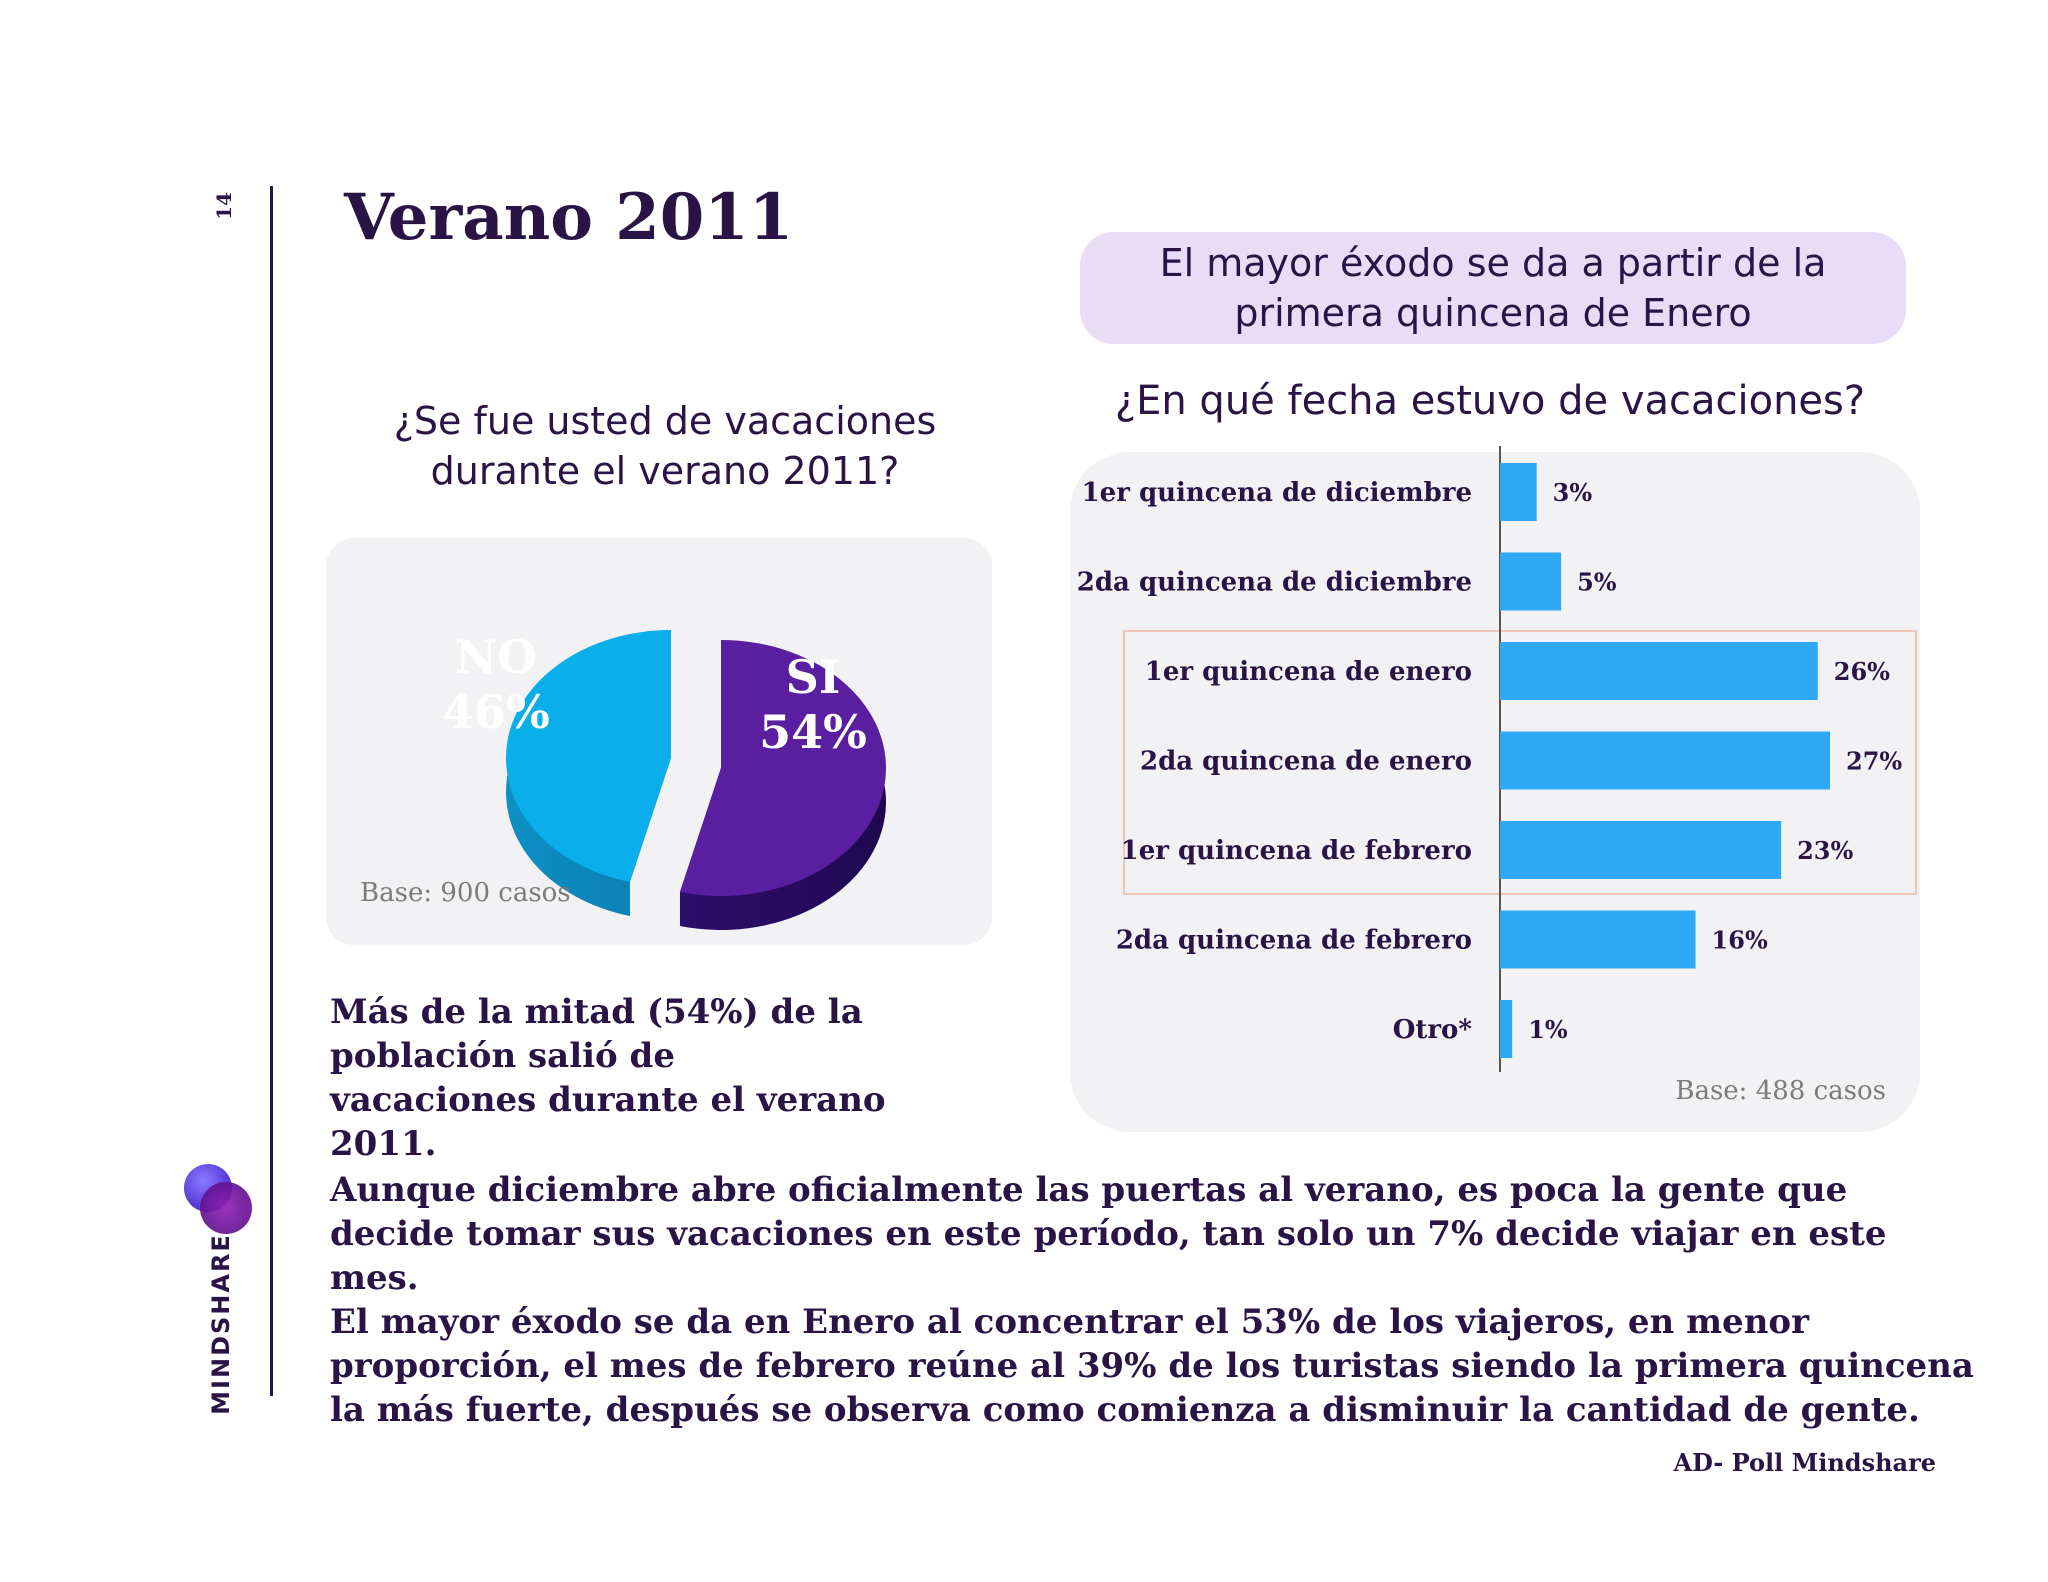 The height and width of the screenshot is (1582, 2048). What do you see at coordinates (218, 1199) in the screenshot?
I see `mindshare-logo-icon` at bounding box center [218, 1199].